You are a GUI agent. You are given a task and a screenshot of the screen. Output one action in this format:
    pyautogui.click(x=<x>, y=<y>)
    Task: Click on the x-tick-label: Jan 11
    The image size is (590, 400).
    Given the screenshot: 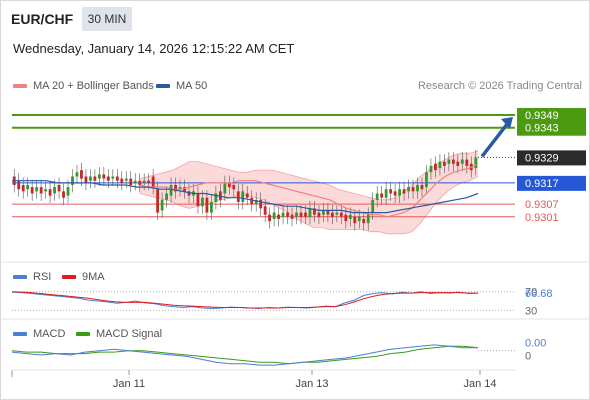 What is the action you would take?
    pyautogui.click(x=129, y=384)
    